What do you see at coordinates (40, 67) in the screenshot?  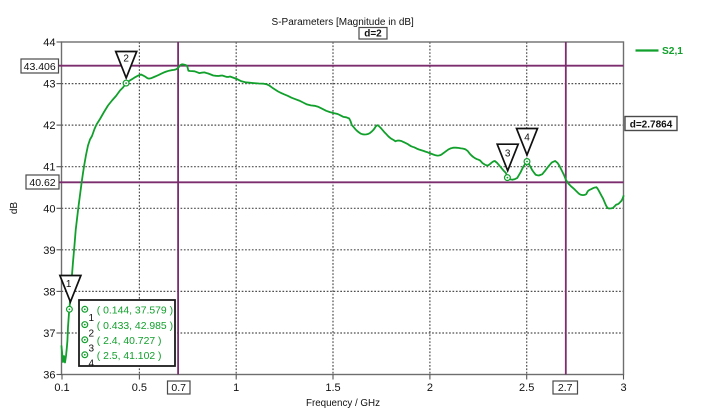 I see `svg-text: 43.406` at bounding box center [40, 67].